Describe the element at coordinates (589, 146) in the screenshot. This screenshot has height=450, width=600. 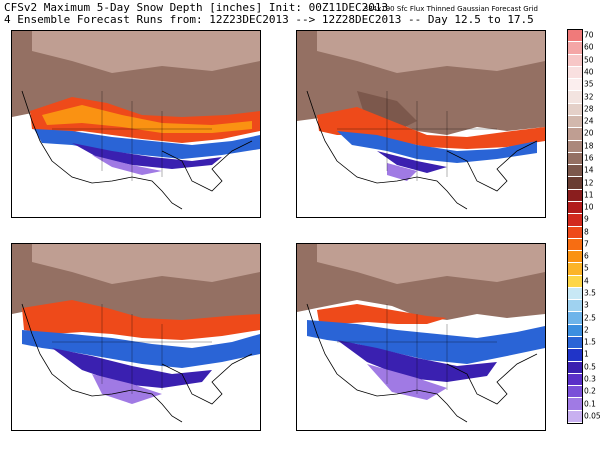
I see `colorbar-label: 18` at that location.